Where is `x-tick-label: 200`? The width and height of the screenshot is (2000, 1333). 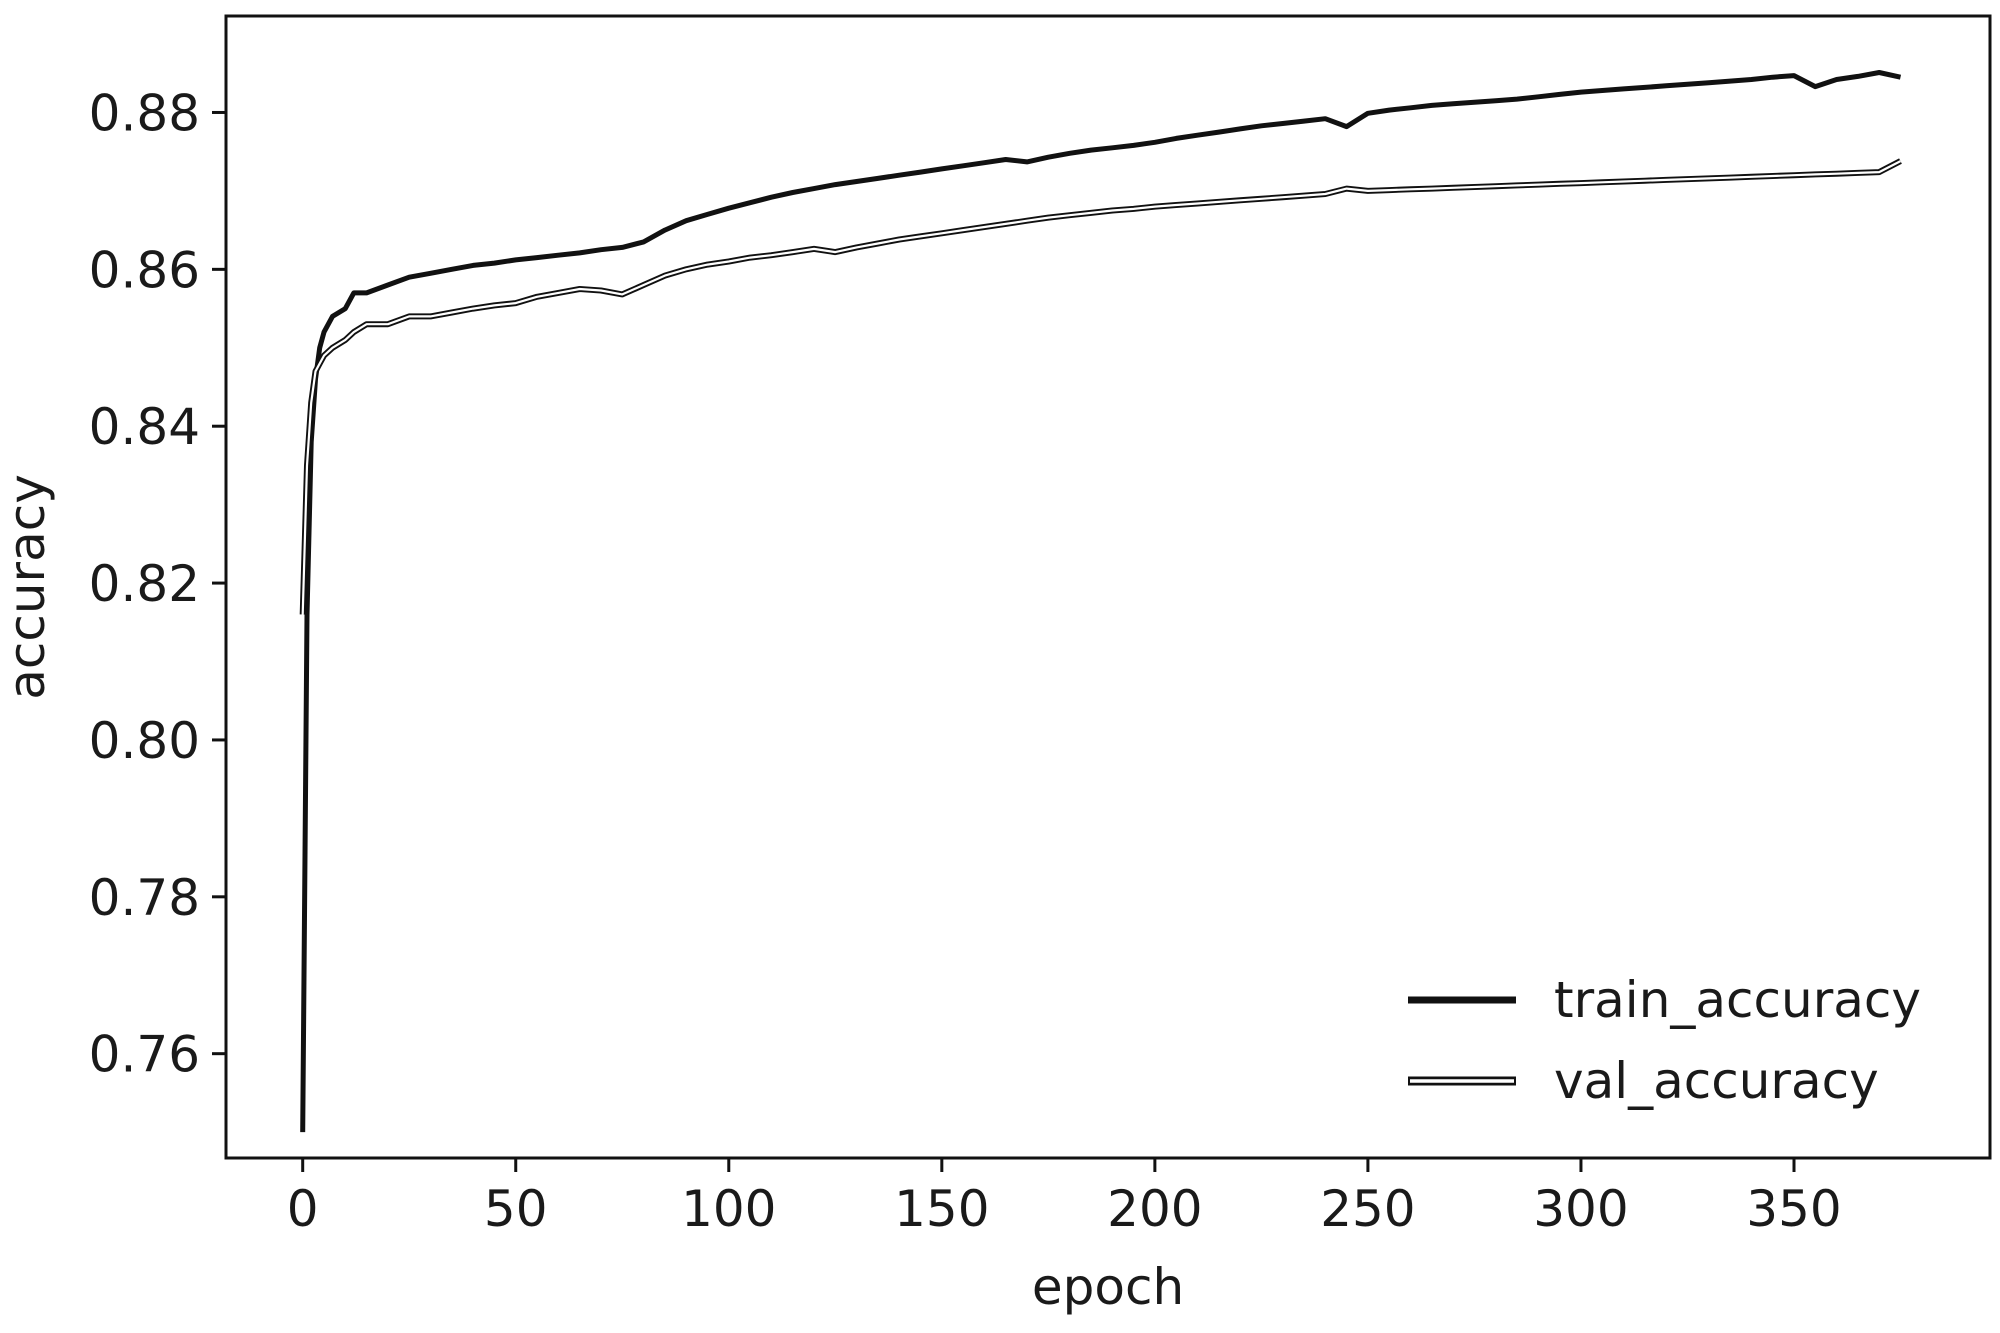 x-tick-label: 200 is located at coordinates (1154, 1209).